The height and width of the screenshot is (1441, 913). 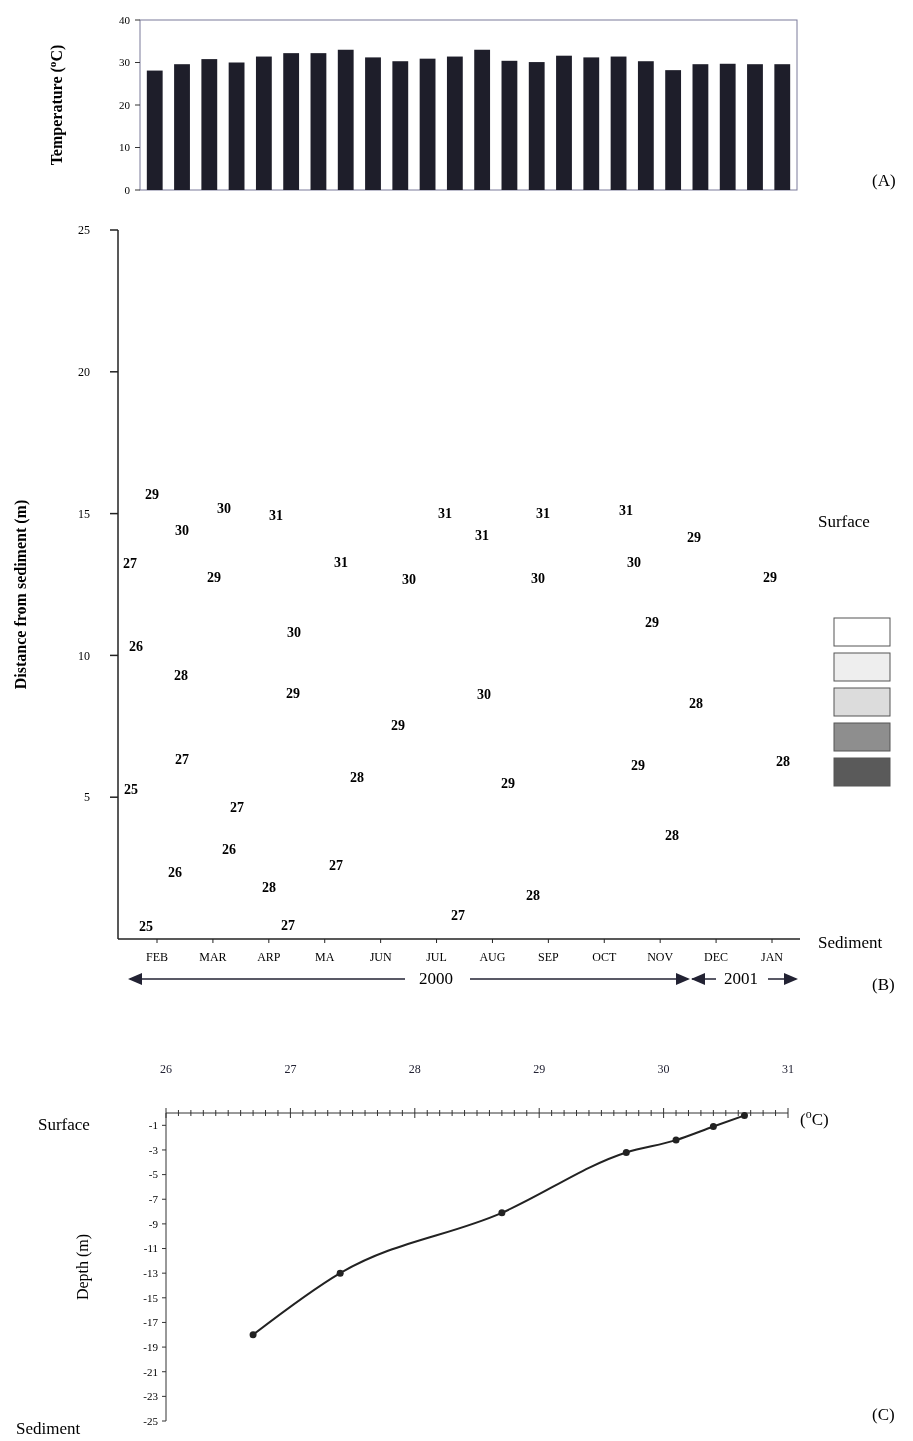 I want to click on y-tick-label: -13, so click(x=151, y=1273).